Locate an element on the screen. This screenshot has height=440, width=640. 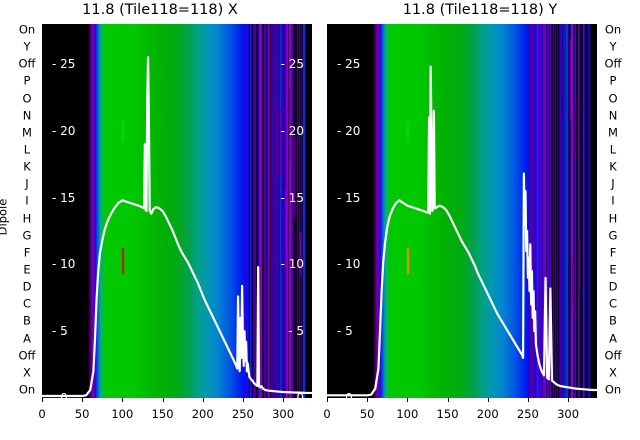
panel-x-title: 11.8 (Tile118=118) X is located at coordinates (160, 10).